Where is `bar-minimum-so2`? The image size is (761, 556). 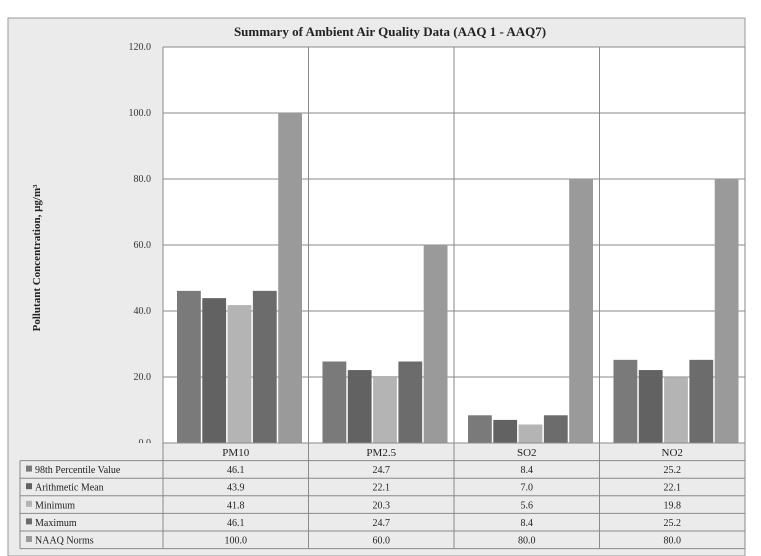
bar-minimum-so2 is located at coordinates (530, 433).